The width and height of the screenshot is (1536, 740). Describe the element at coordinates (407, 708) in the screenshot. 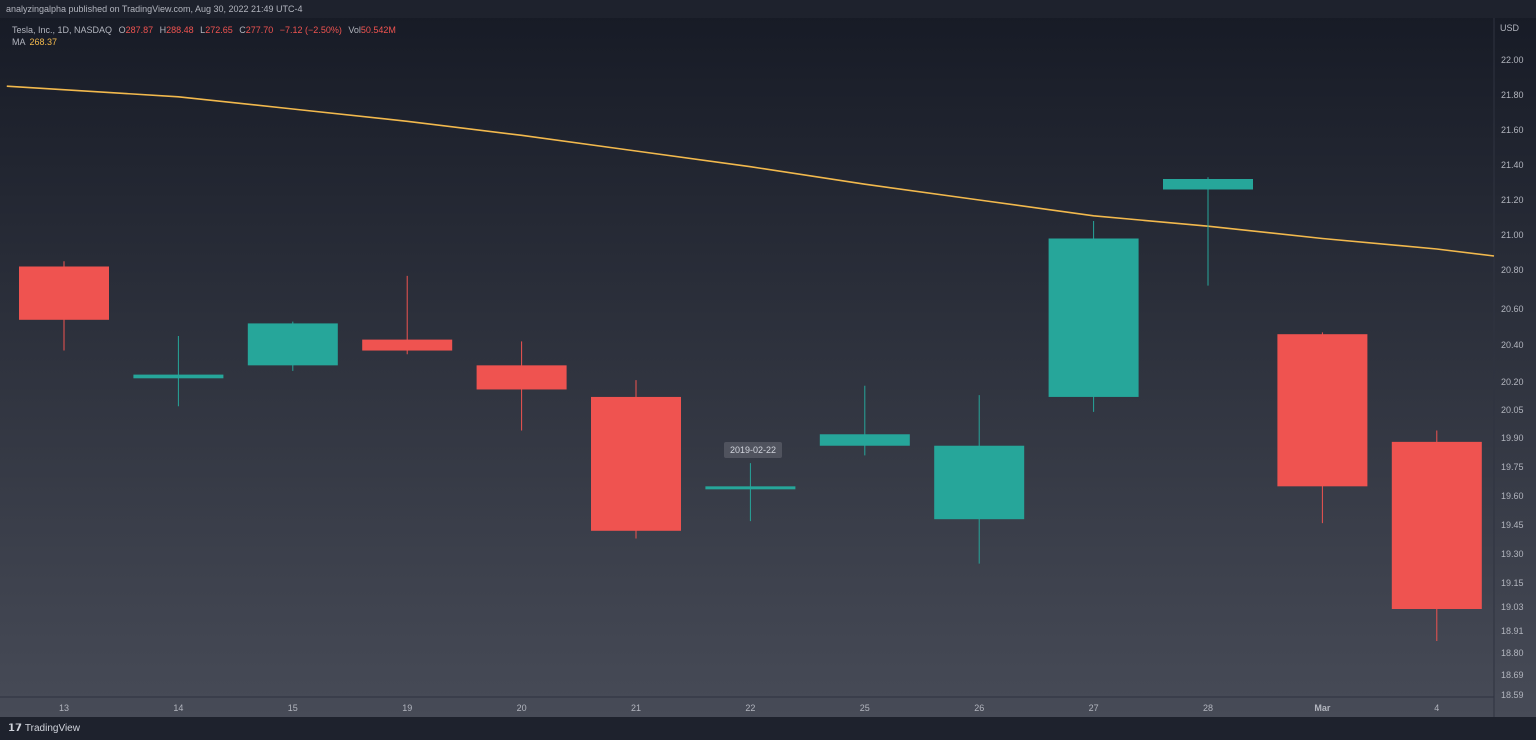

I see `date-tick-label: 19` at that location.